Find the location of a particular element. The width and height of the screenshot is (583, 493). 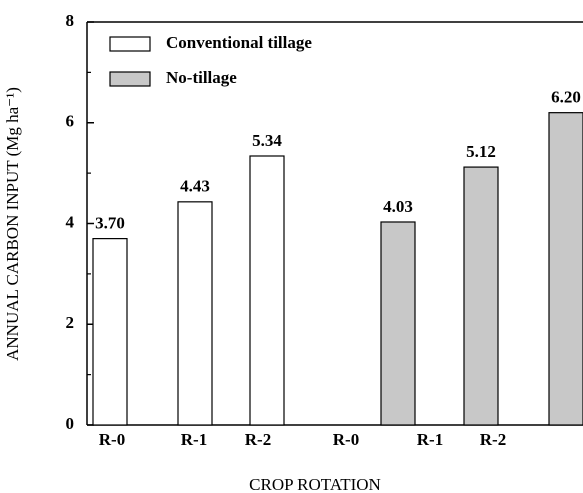

y-tick-label: 0 is located at coordinates (70, 423).